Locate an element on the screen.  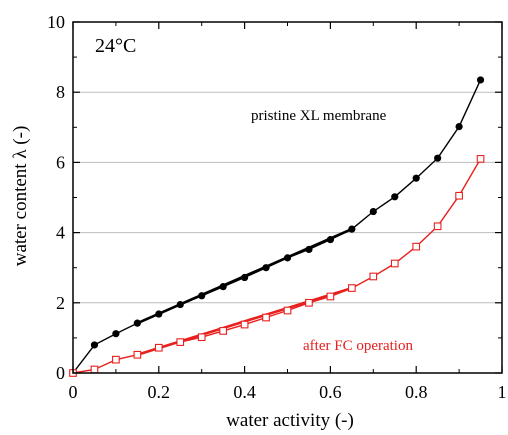
y-axis-label: water content λ (-) is located at coordinates (20, 196).